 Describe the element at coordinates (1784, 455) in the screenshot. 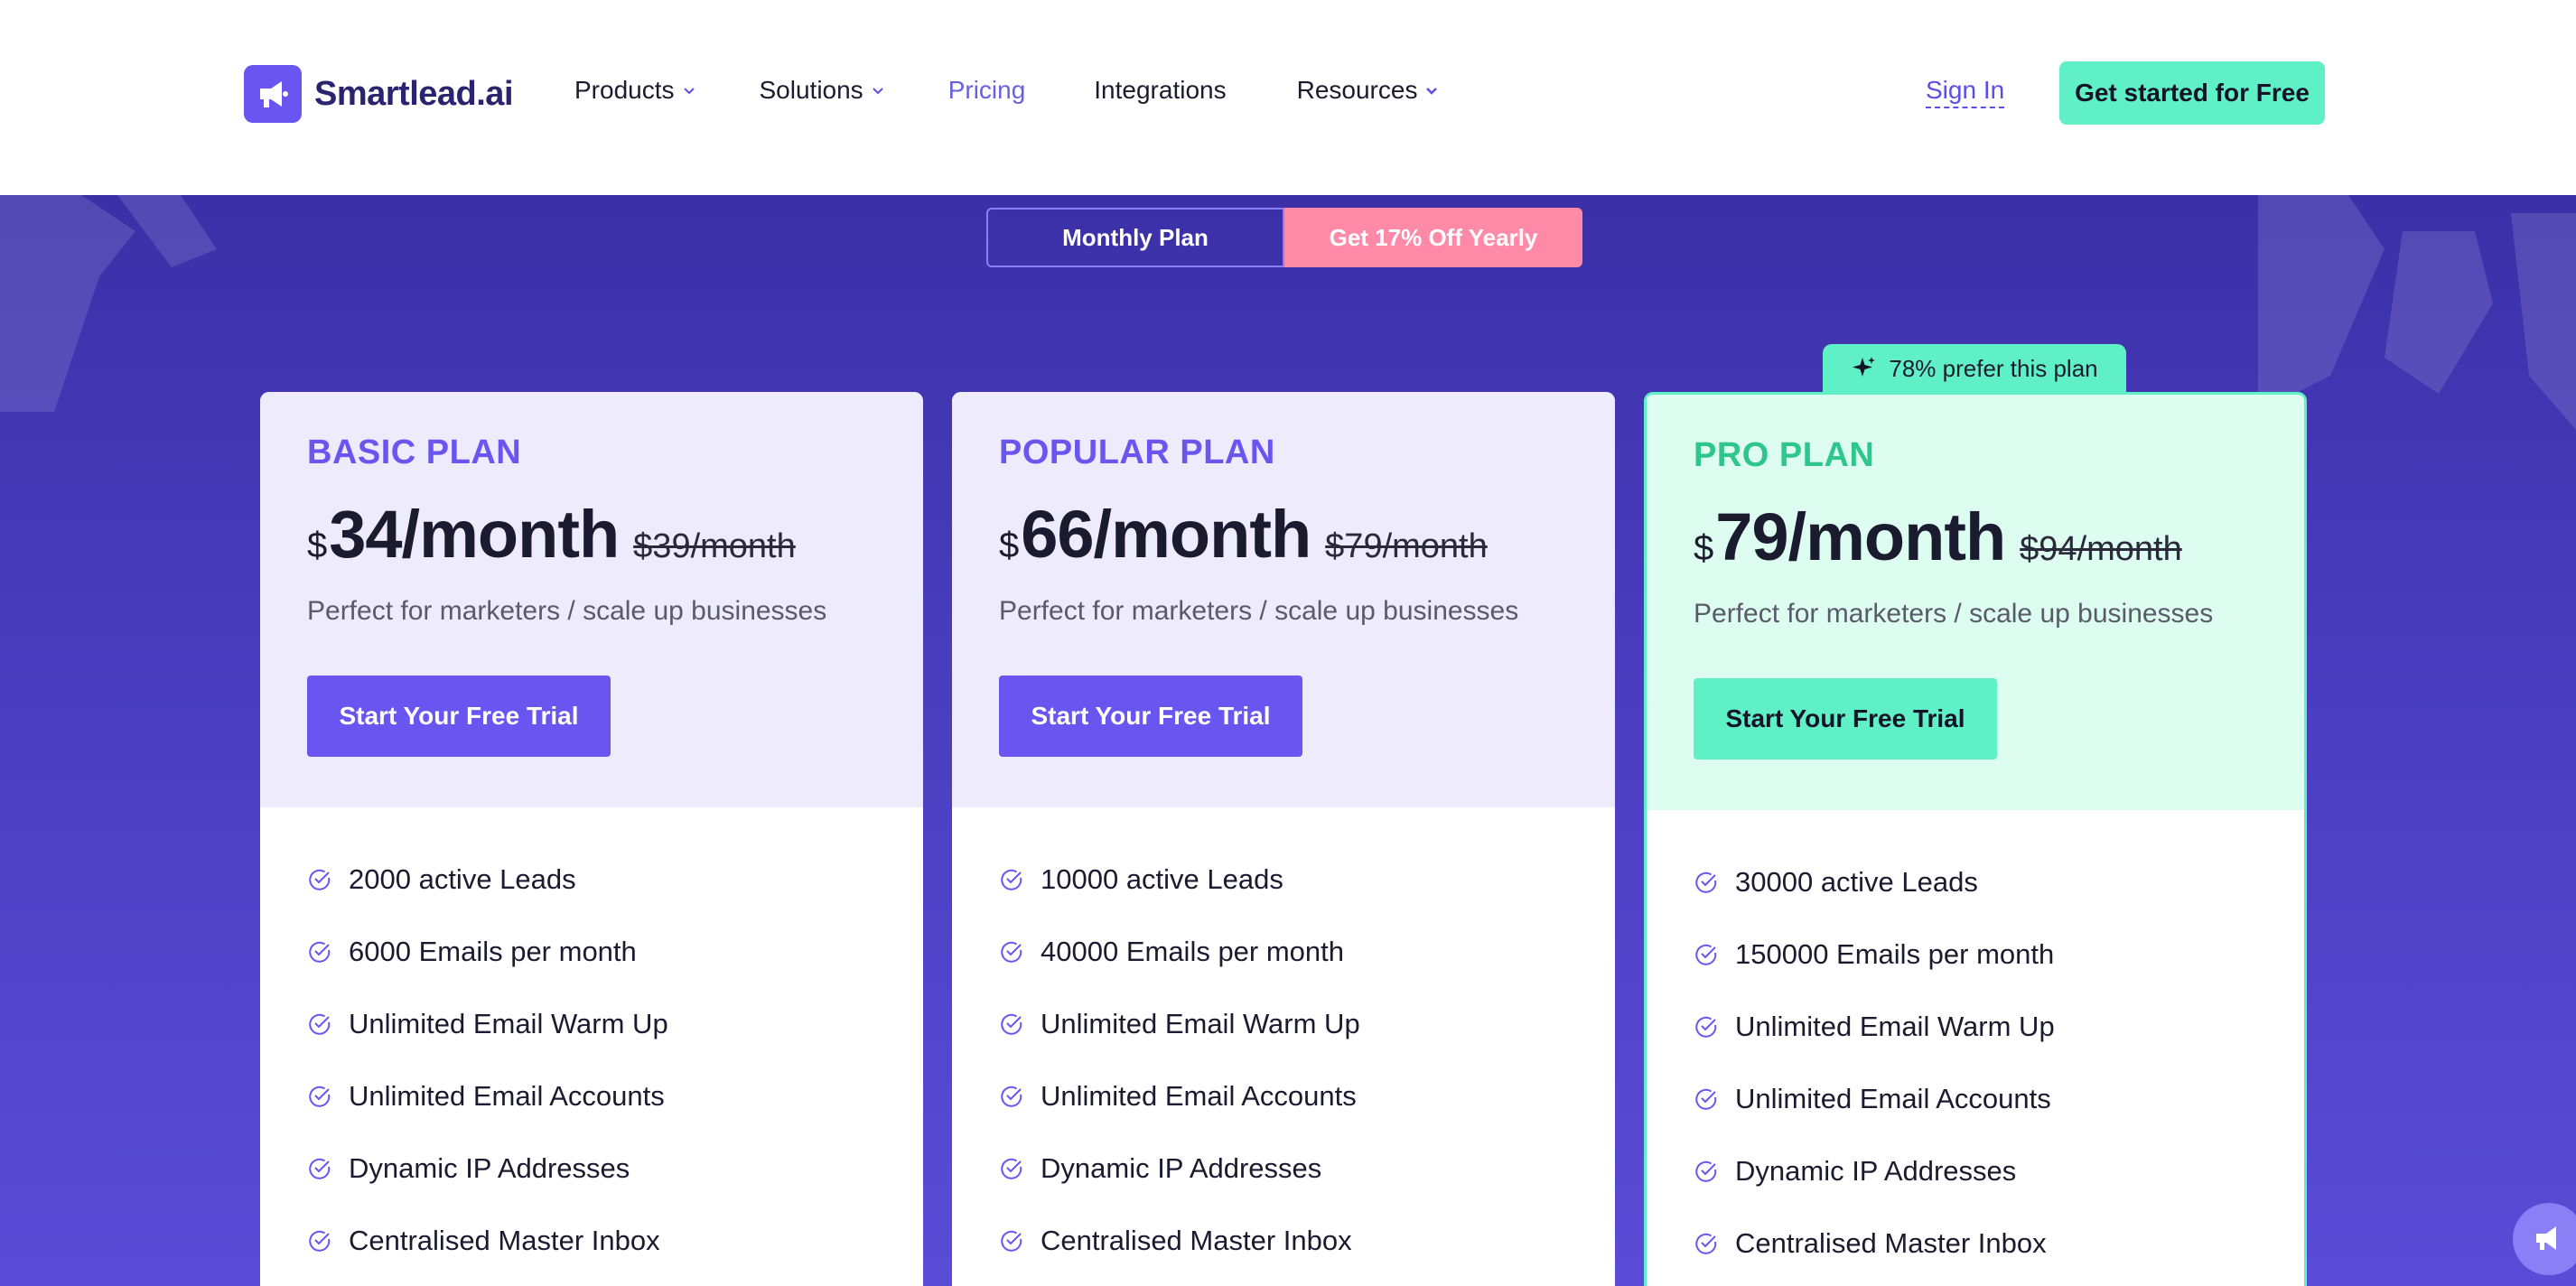

I see `plan-name: PRO PLAN` at that location.